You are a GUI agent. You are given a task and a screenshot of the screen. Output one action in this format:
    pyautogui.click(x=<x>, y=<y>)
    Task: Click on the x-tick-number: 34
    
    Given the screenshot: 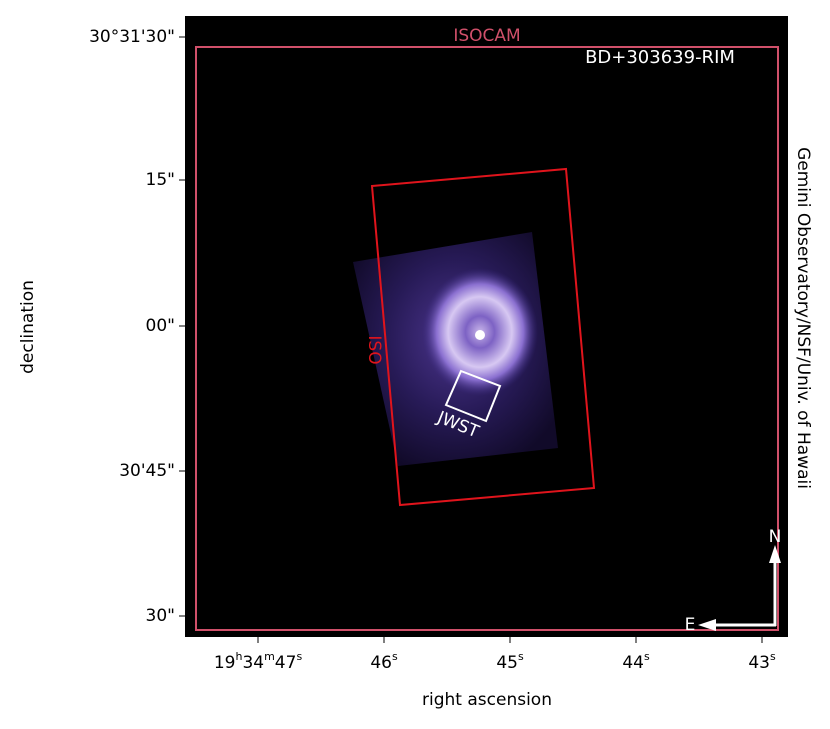 What is the action you would take?
    pyautogui.click(x=253, y=663)
    